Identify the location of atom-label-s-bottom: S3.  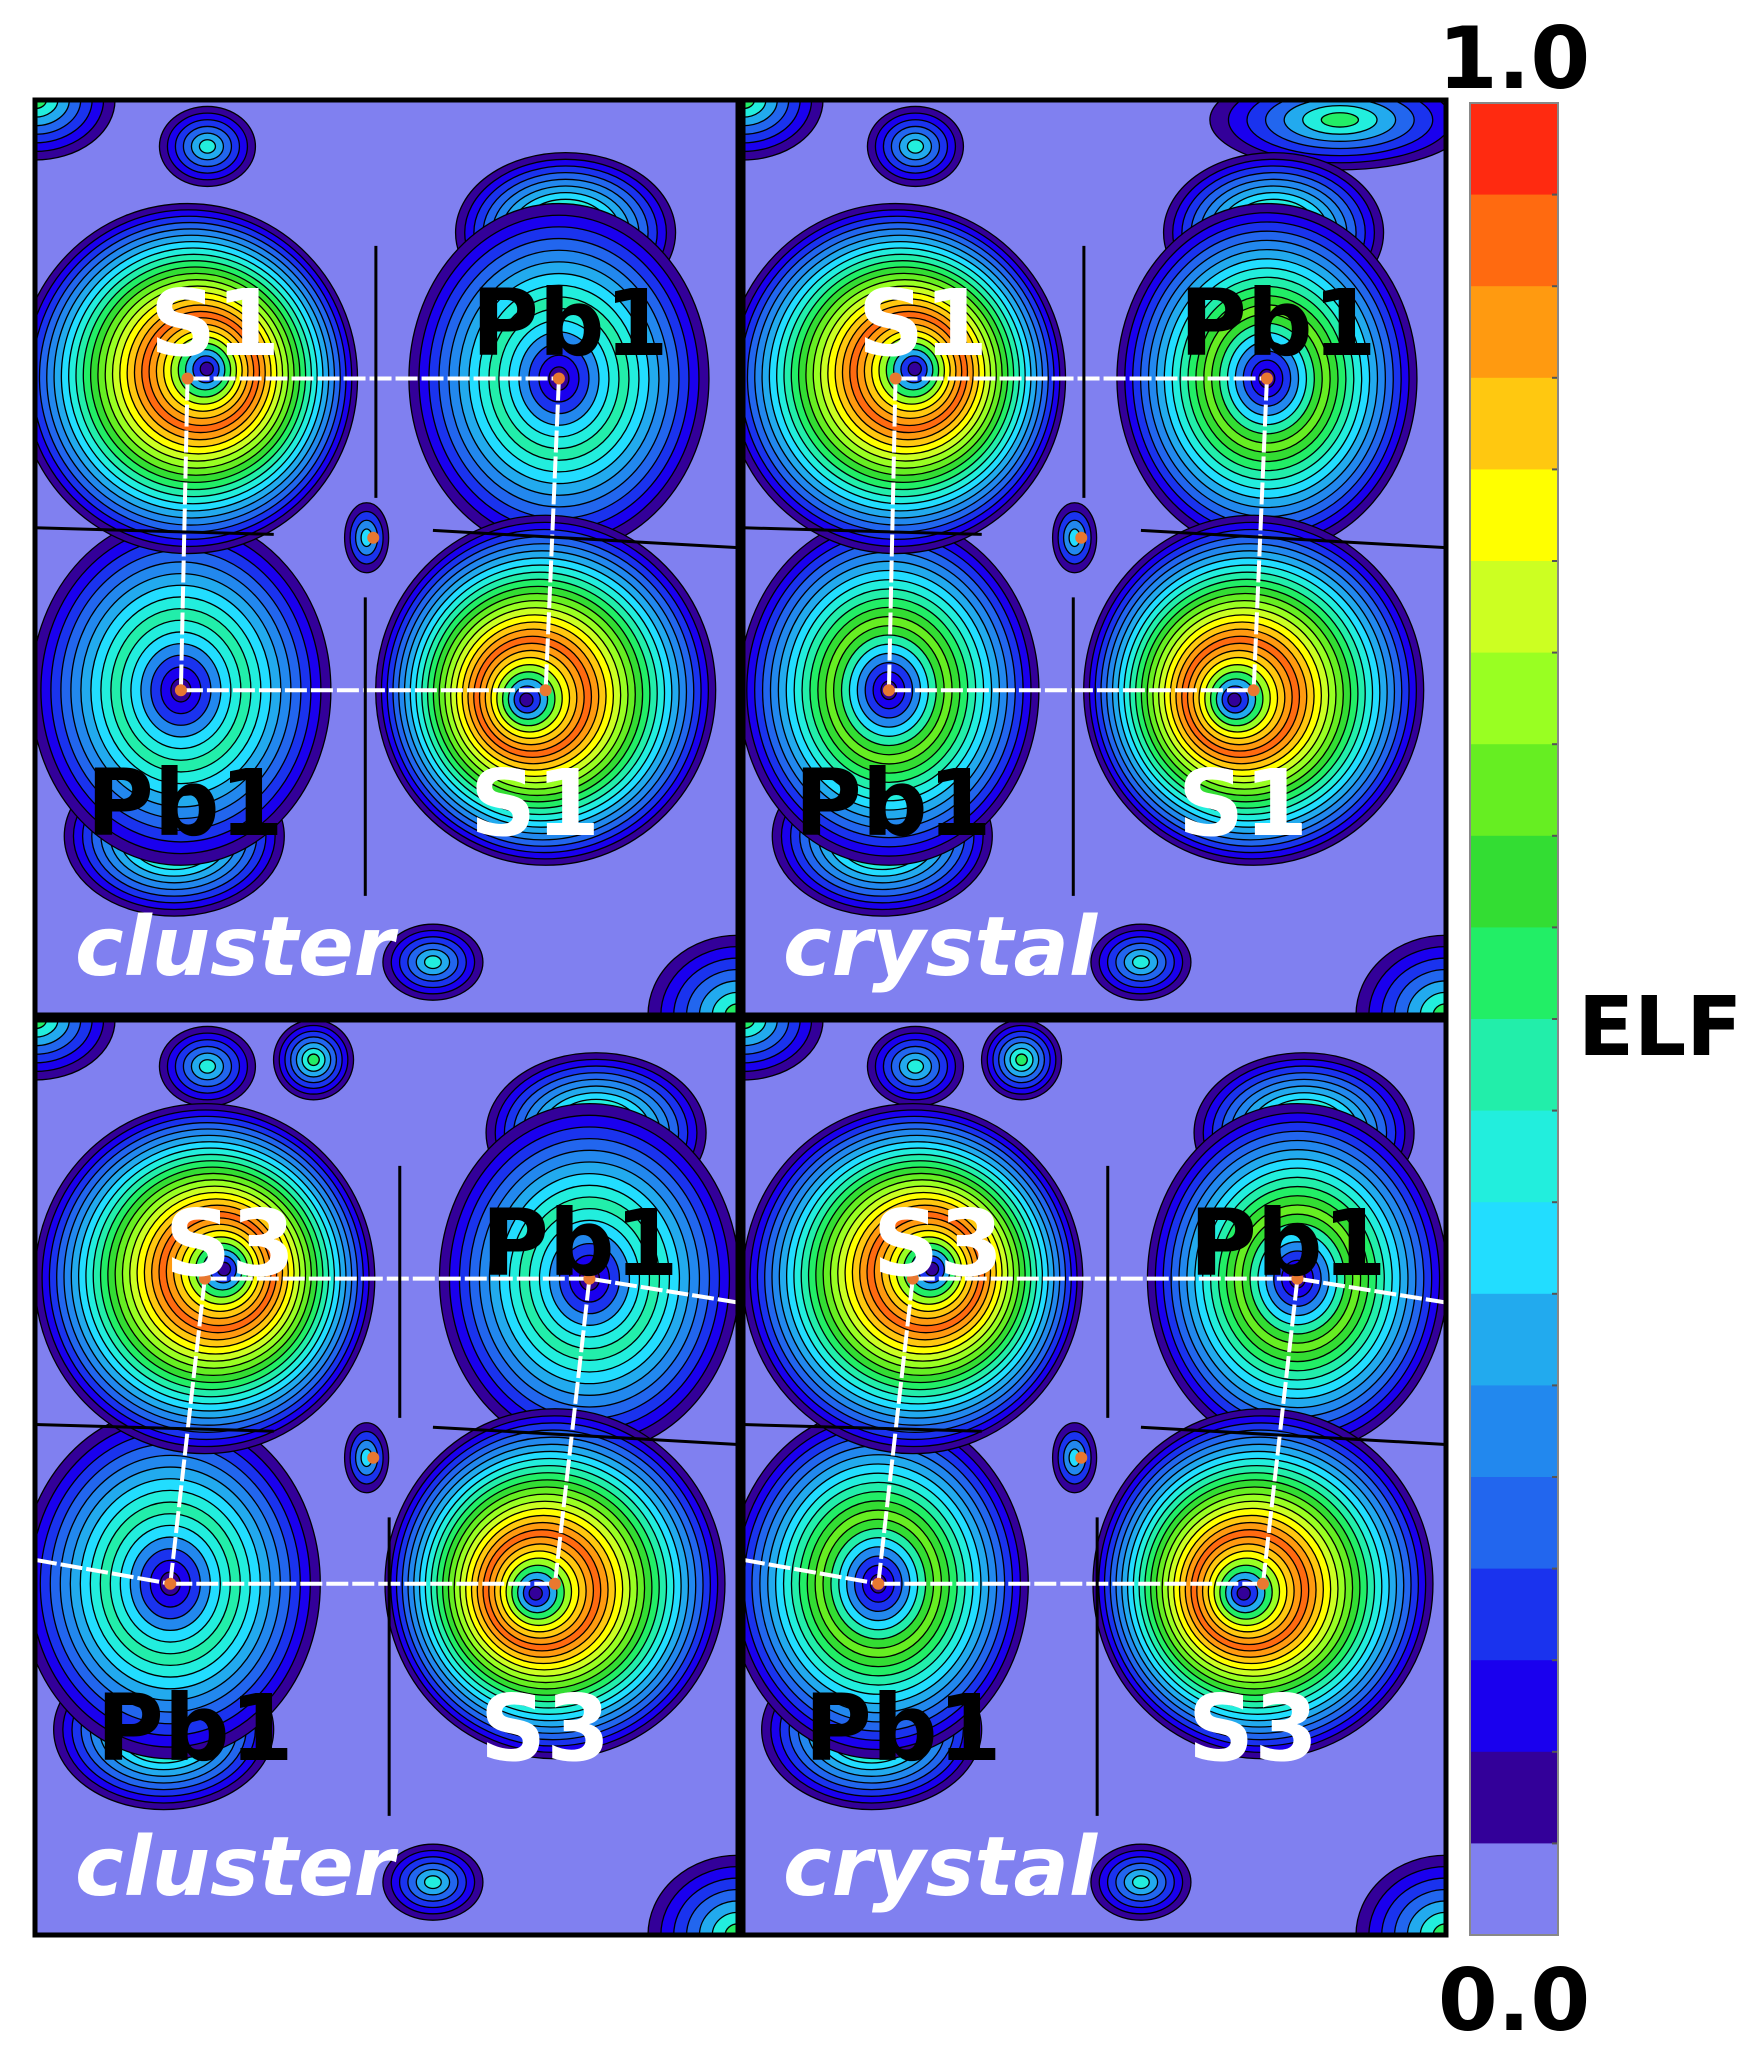
(545, 1728).